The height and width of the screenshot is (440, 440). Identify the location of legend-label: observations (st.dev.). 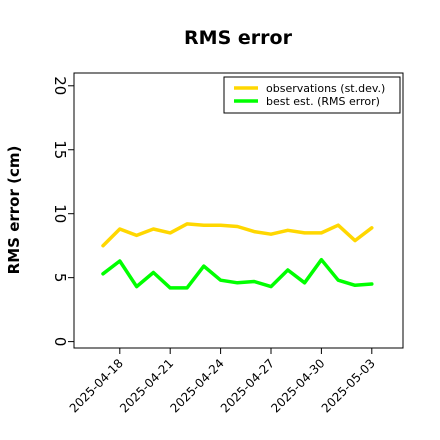
(325, 88).